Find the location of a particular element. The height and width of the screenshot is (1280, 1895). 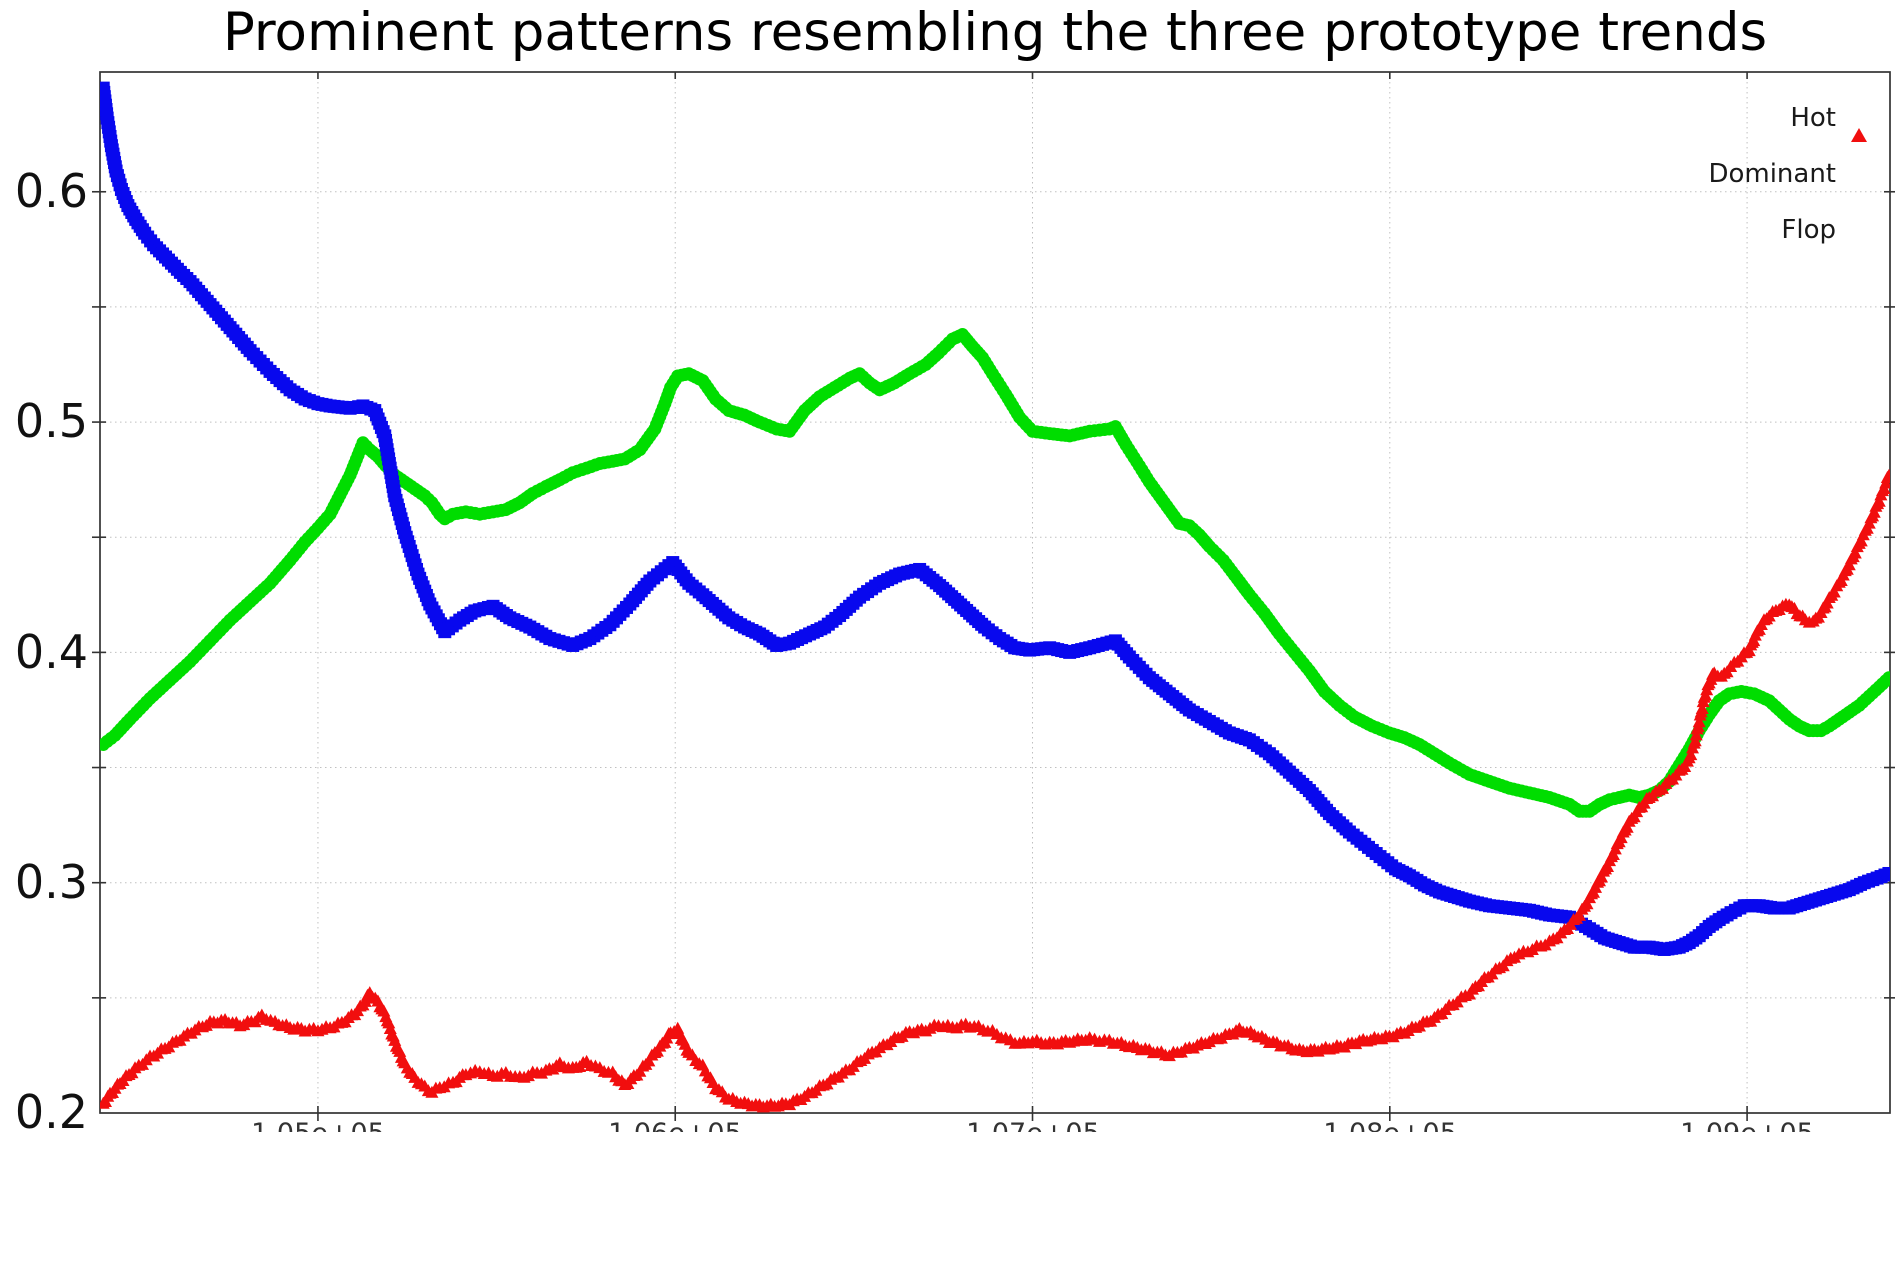

y-tick-label: 0.4 is located at coordinates (51, 652).